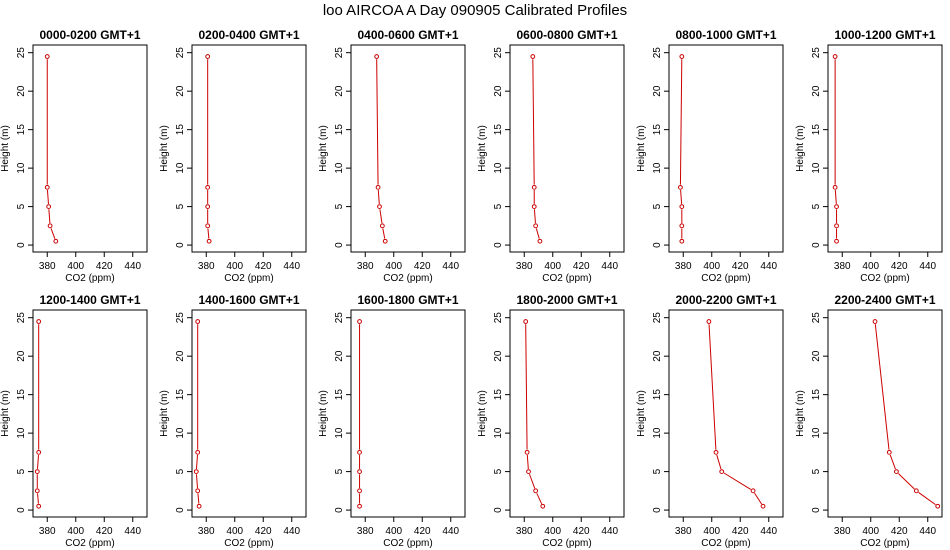 The width and height of the screenshot is (950, 550). What do you see at coordinates (884, 300) in the screenshot?
I see `panel-title: 2200-2400 GMT+1` at bounding box center [884, 300].